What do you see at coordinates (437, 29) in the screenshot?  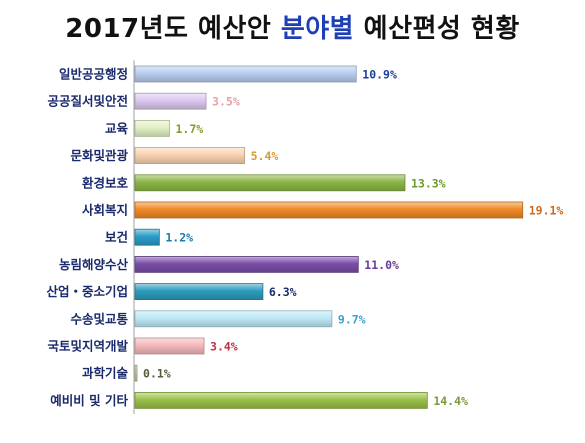 I see `chart-title-suffix: 예산편성 현황` at bounding box center [437, 29].